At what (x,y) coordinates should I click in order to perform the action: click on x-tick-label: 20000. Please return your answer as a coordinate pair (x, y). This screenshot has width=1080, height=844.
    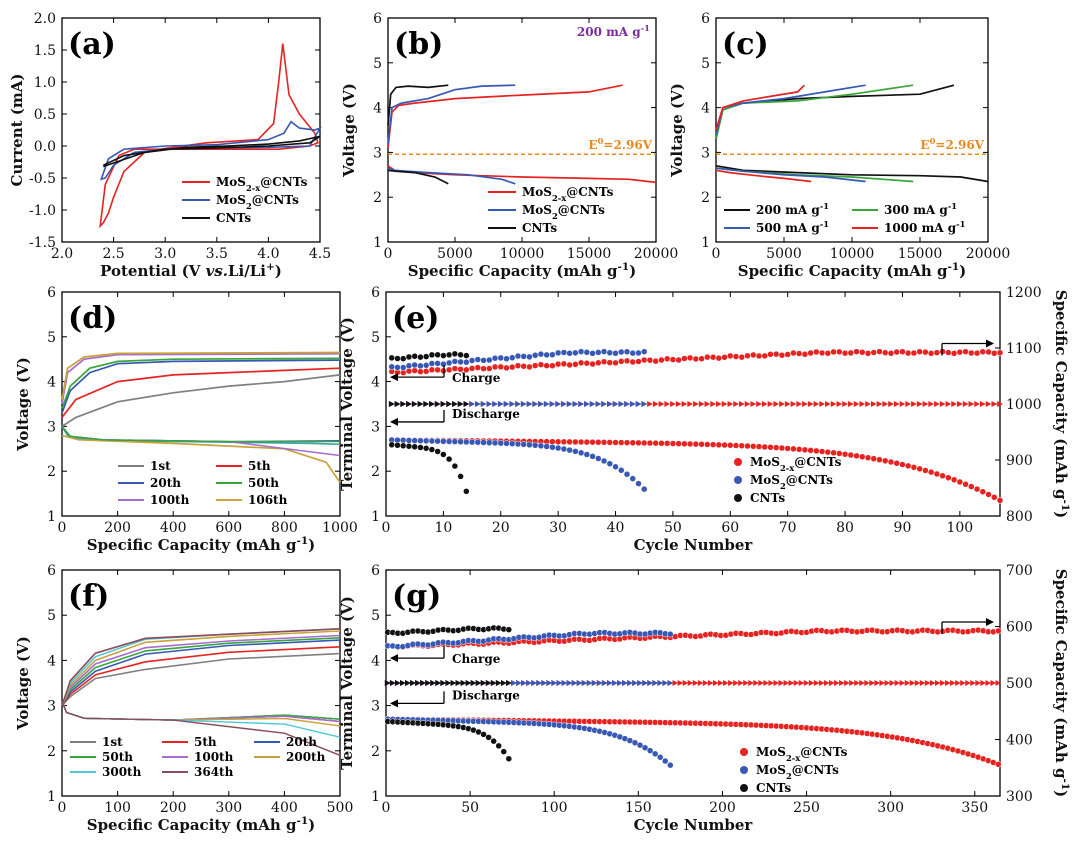
    Looking at the image, I should click on (988, 254).